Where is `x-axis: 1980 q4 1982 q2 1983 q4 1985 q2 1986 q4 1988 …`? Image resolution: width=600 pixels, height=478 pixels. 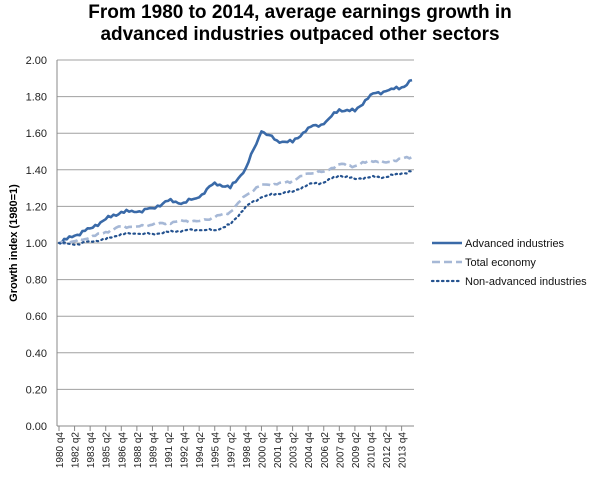 x-axis: 1980 q4 1982 q2 1983 q4 1985 q2 1986 q4 1988 … is located at coordinates (234, 447).